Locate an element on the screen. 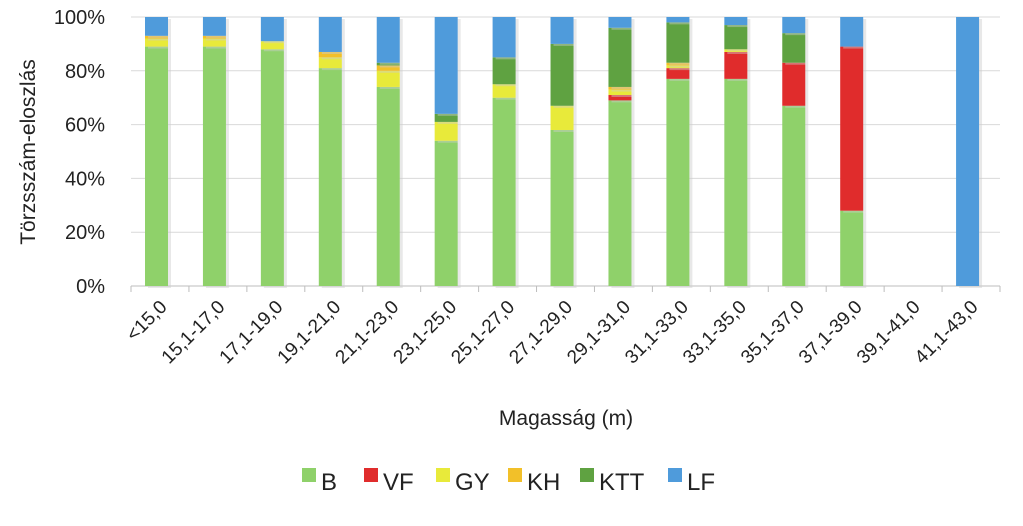 The image size is (1023, 526). legend-label-kh: KH is located at coordinates (543, 482).